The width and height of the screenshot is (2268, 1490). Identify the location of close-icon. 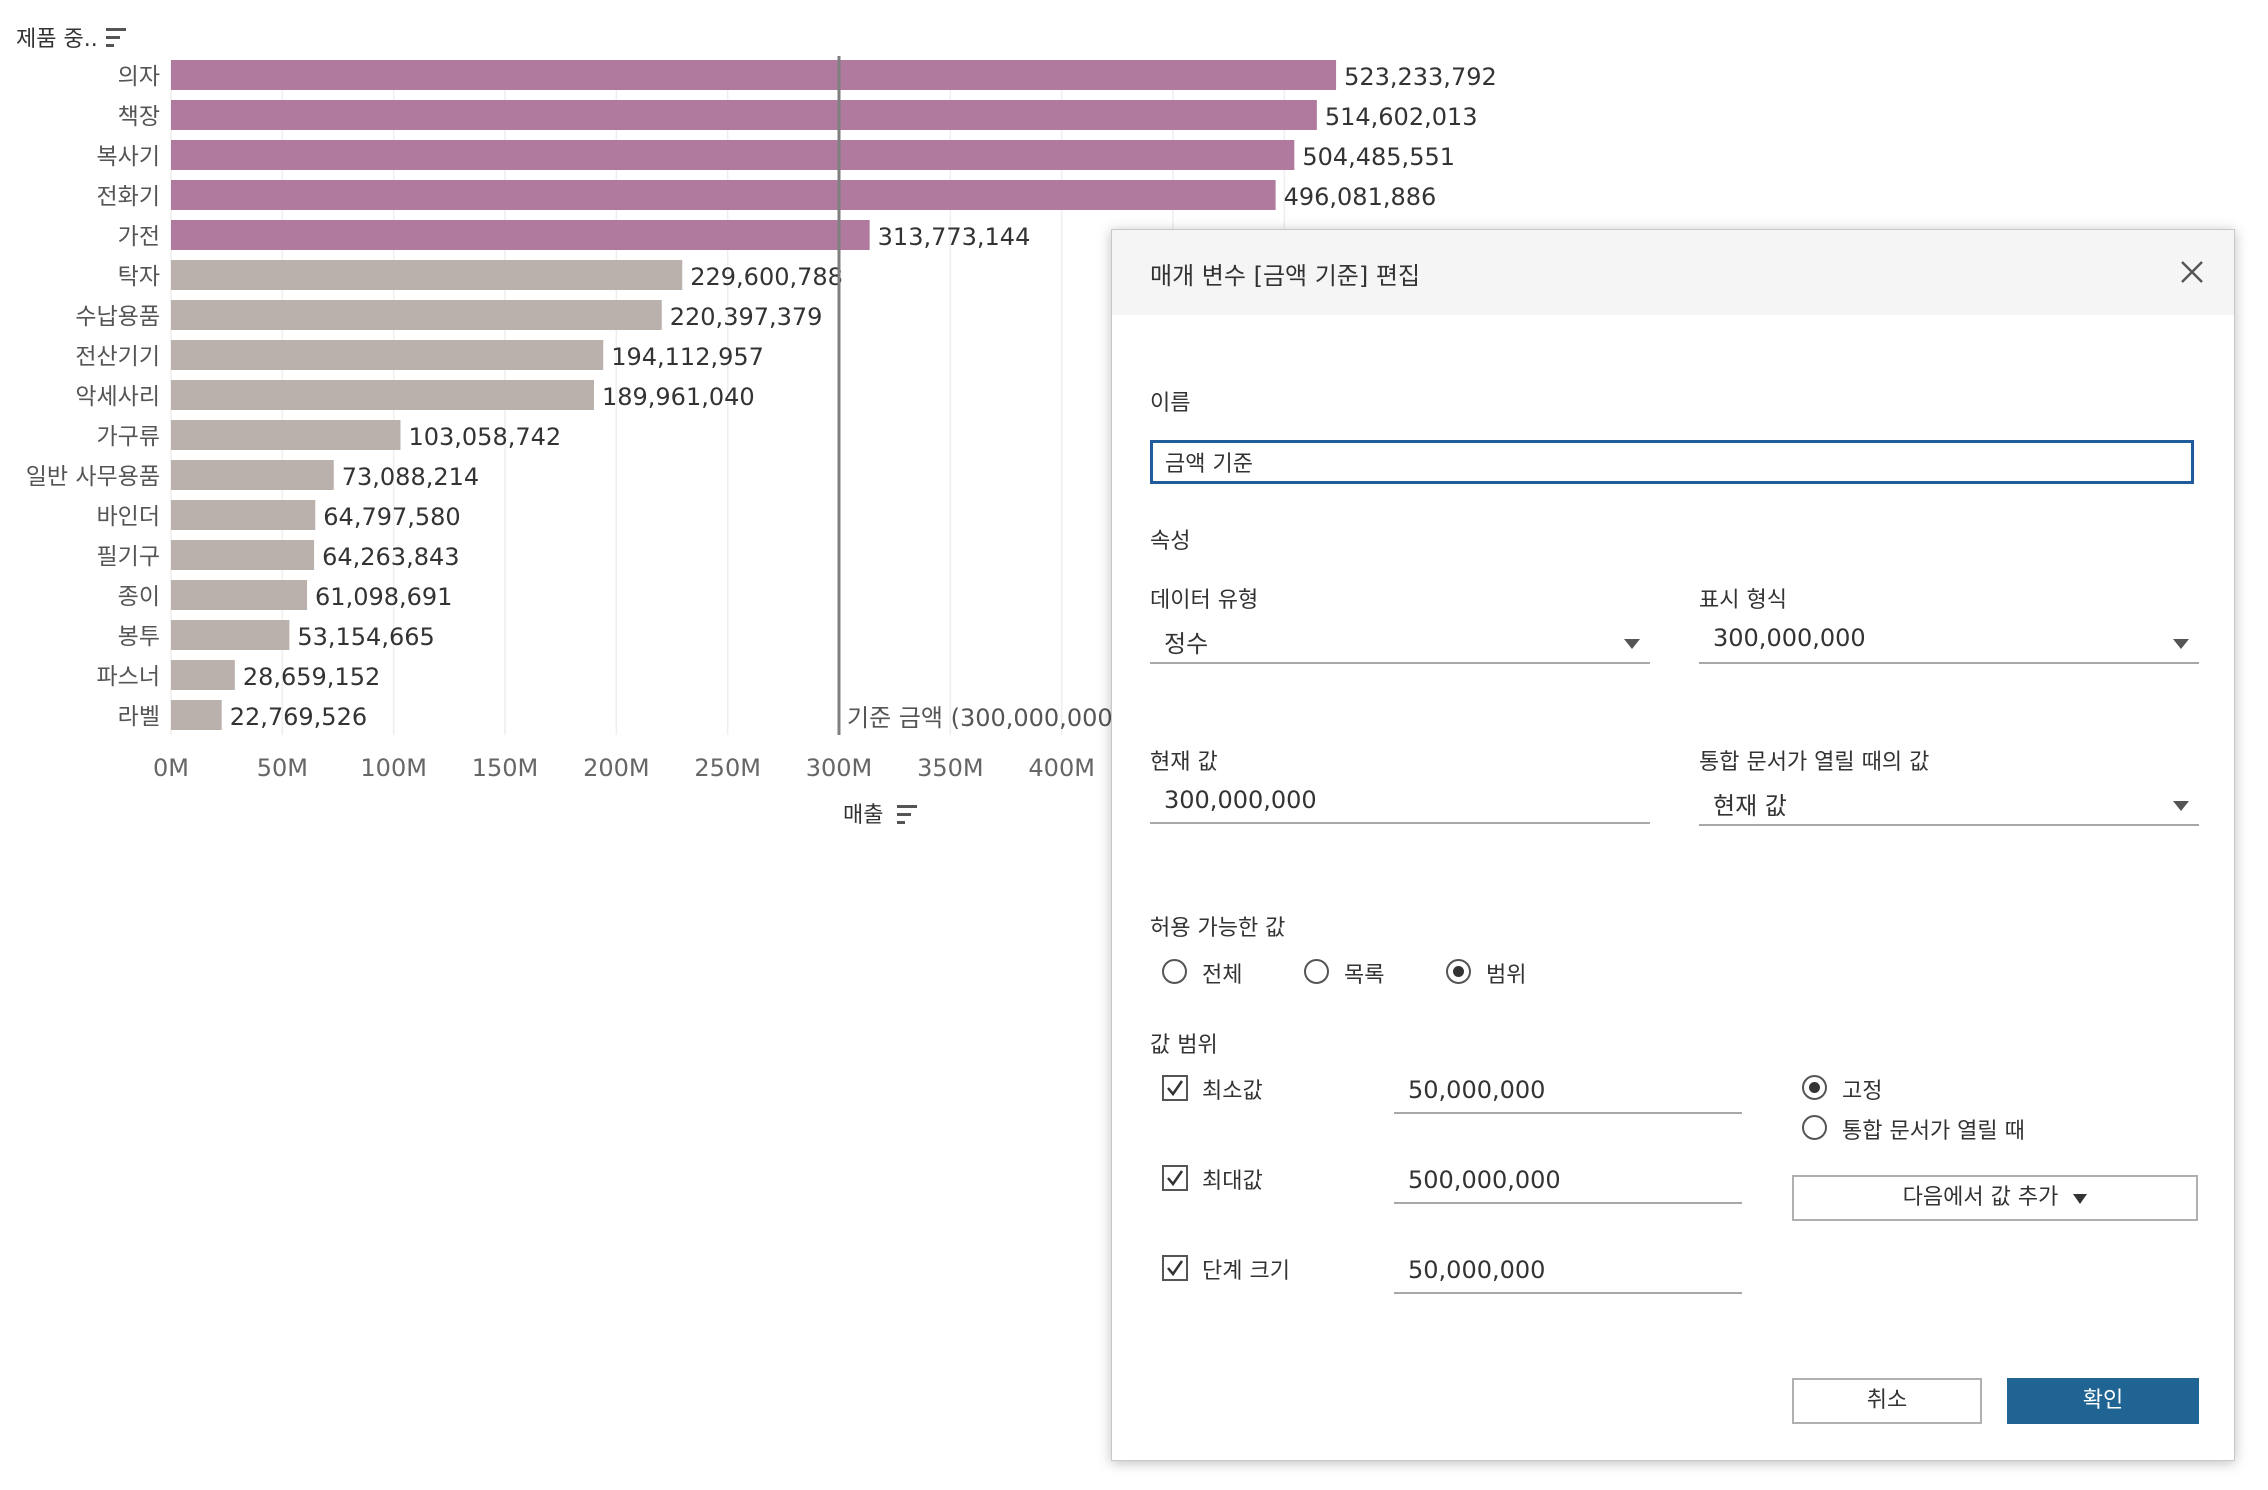
(2192, 272).